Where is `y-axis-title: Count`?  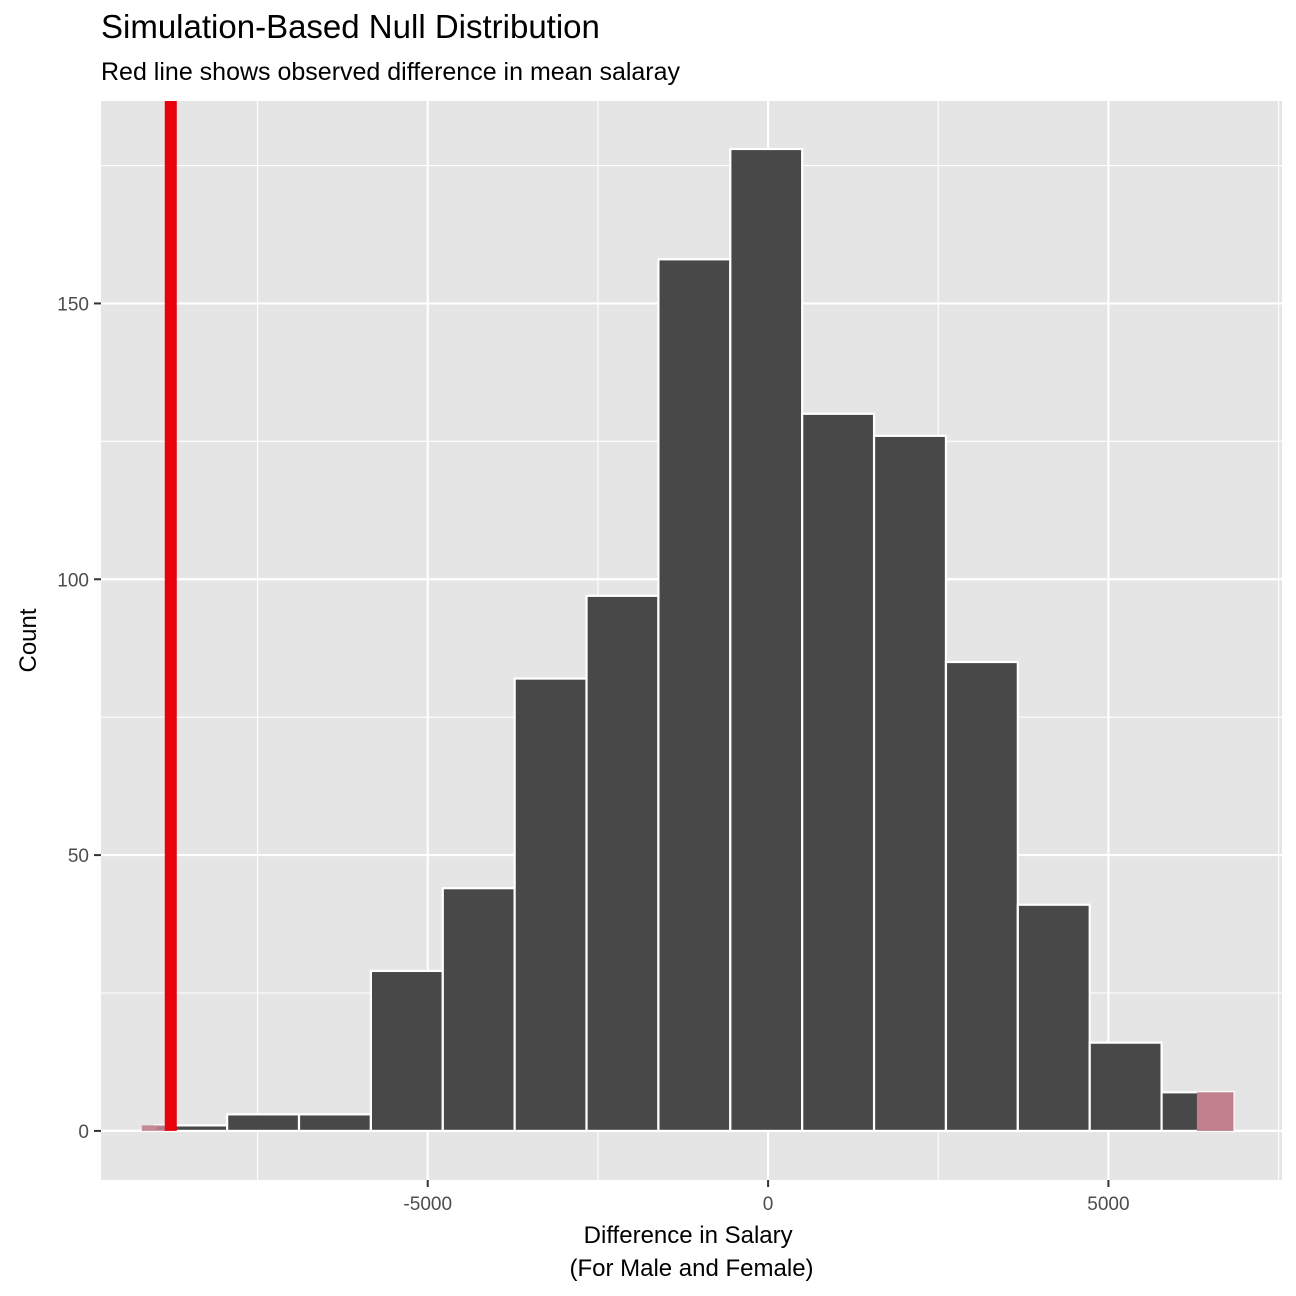
y-axis-title: Count is located at coordinates (28, 640).